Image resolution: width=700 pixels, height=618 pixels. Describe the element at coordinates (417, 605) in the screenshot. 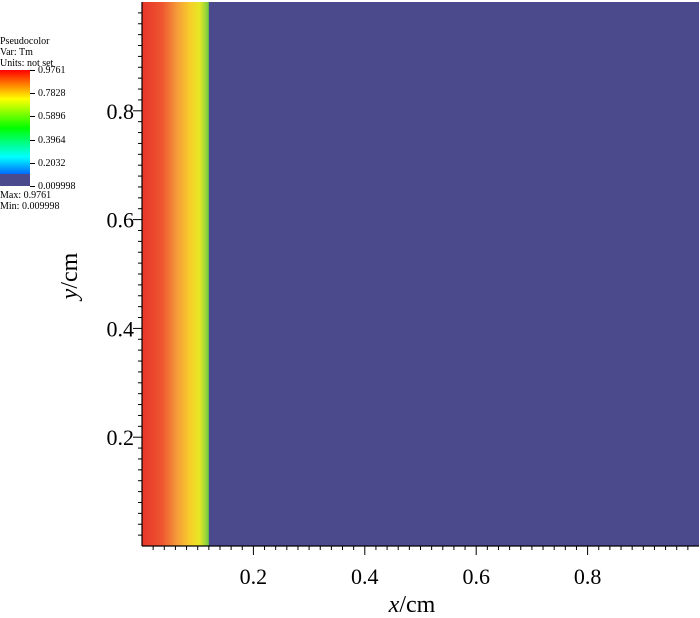

I see `x-axis-unit: /cm` at that location.